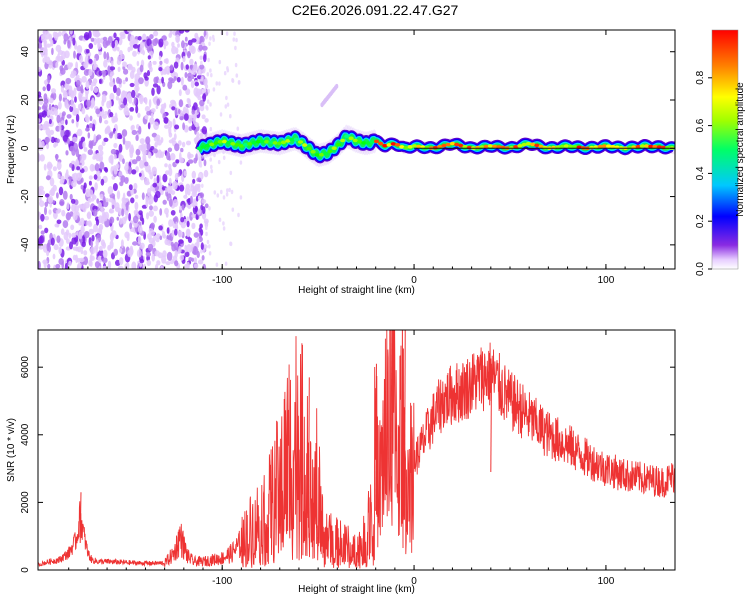  What do you see at coordinates (25, 367) in the screenshot?
I see `snr-ytick-label: 6000` at bounding box center [25, 367].